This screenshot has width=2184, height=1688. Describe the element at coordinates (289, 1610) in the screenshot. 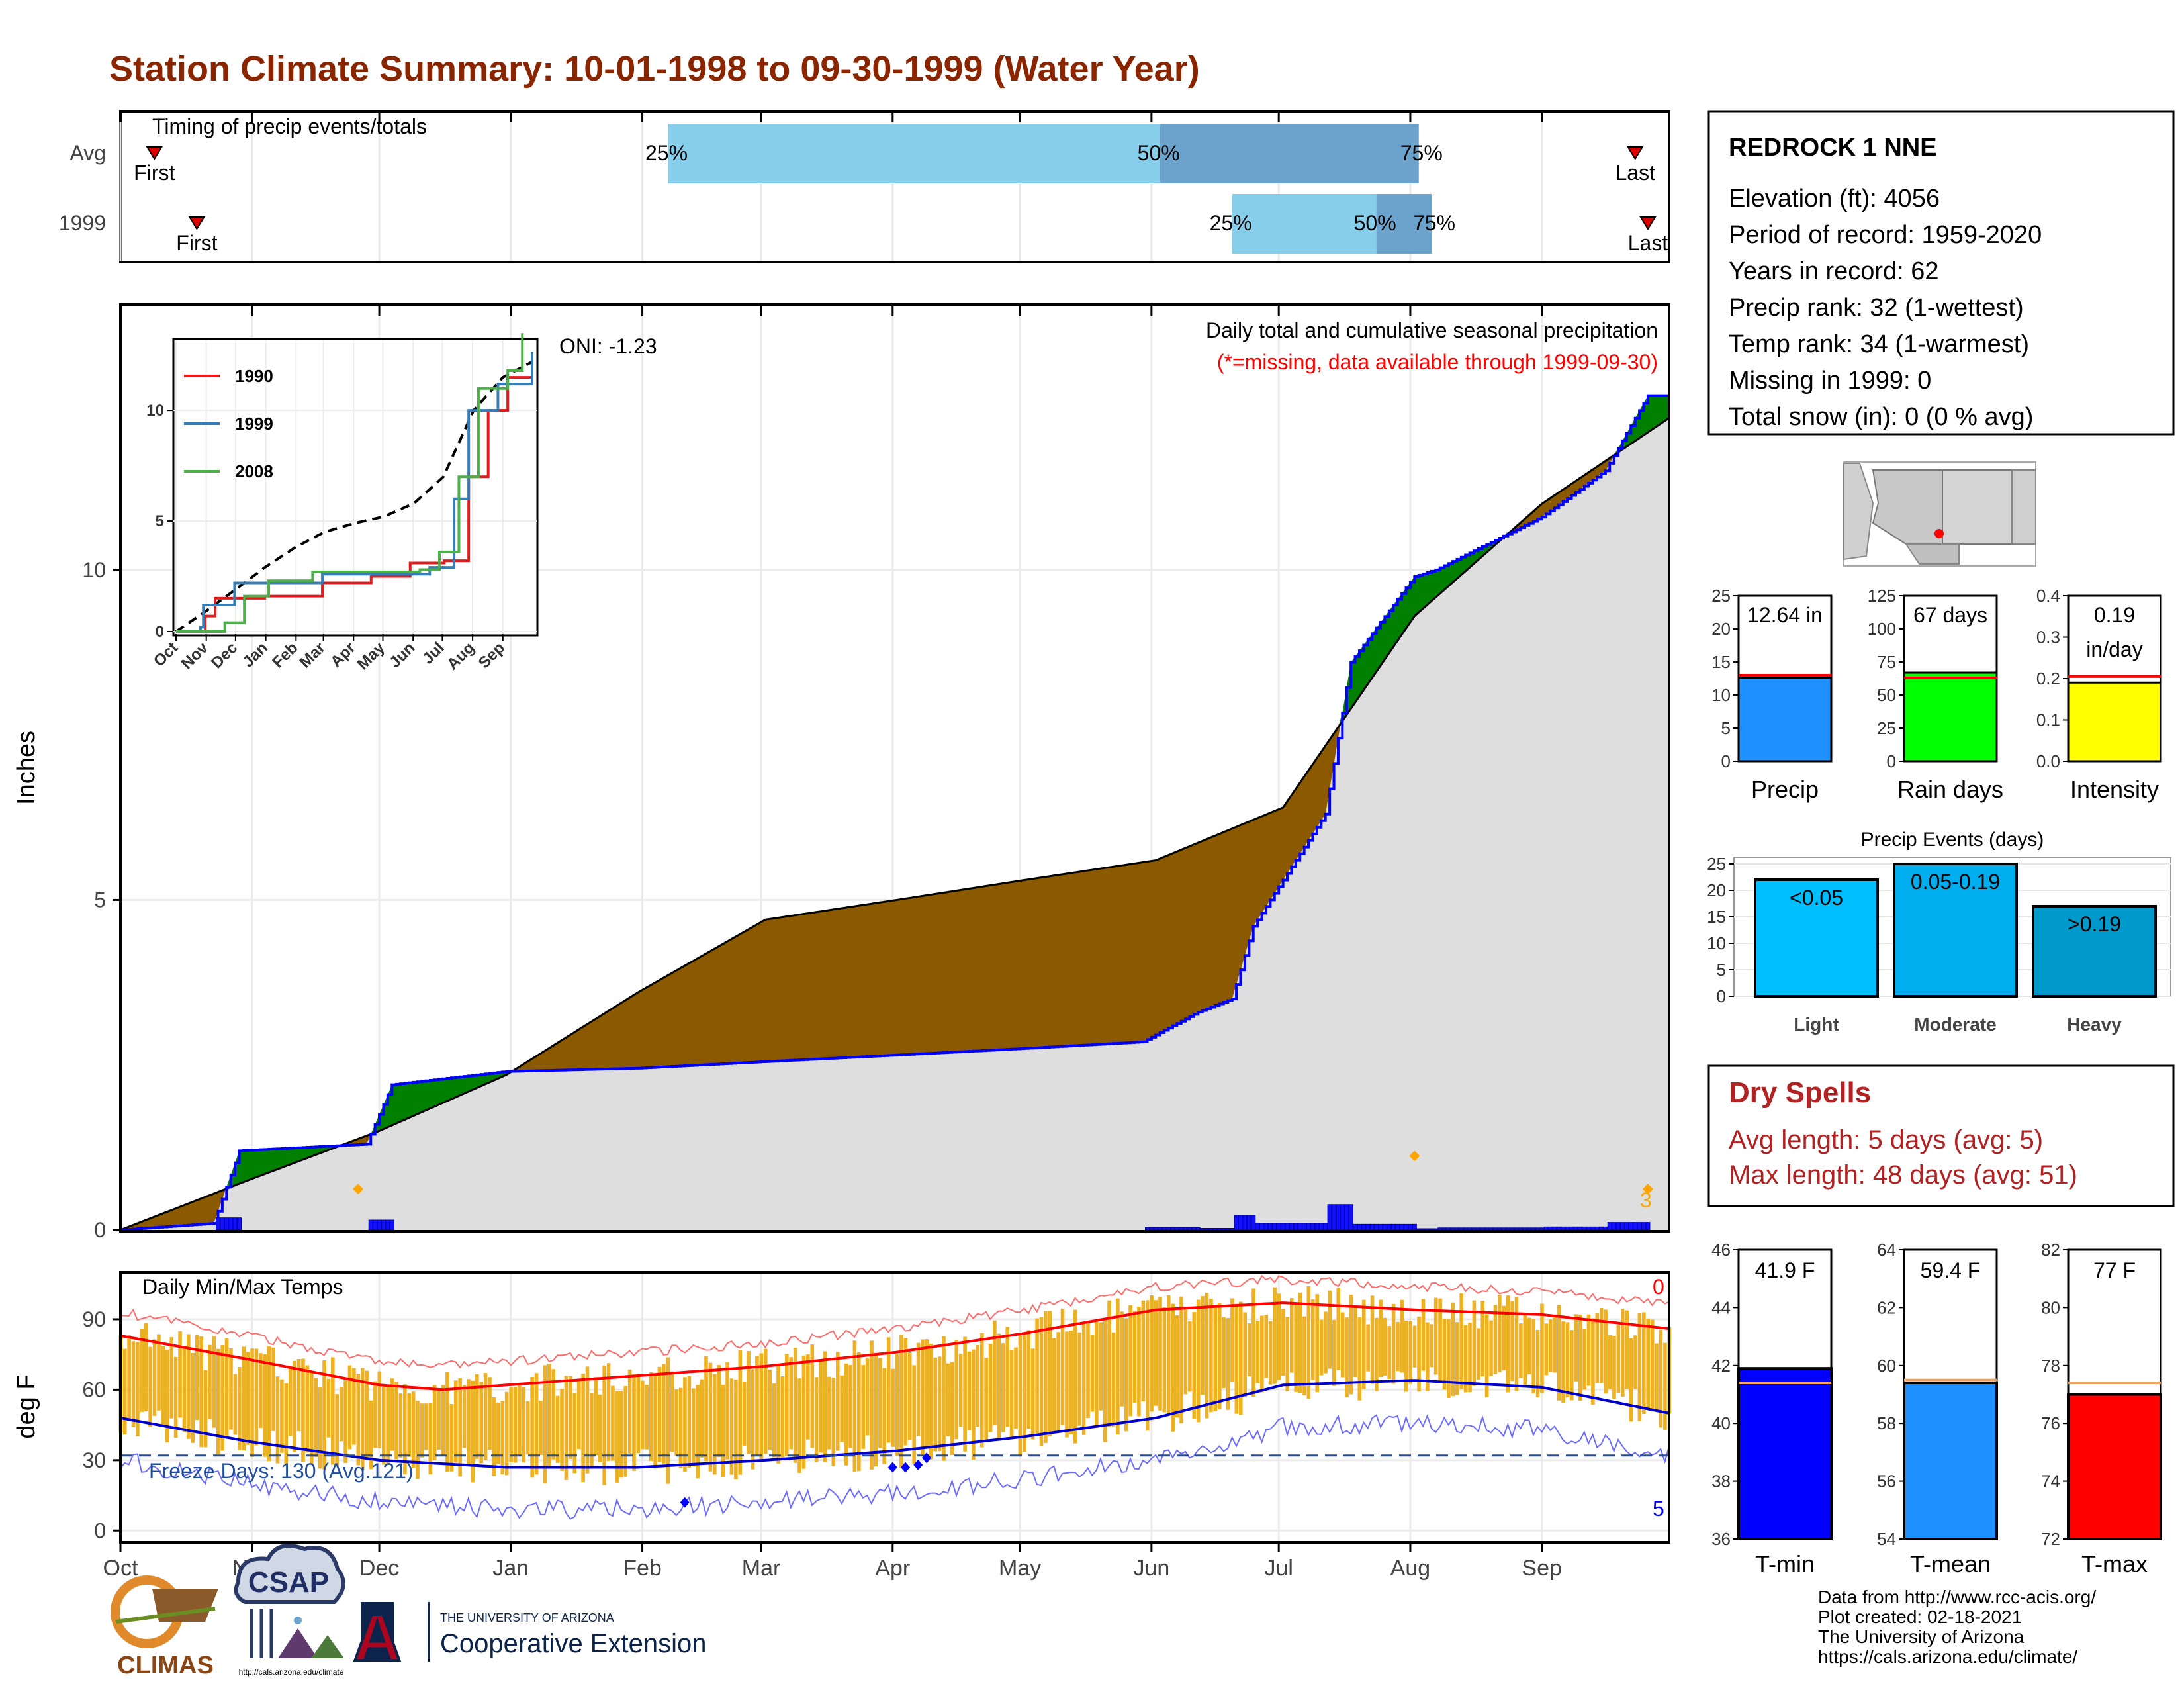

I see `csap-logo: CSAP http://cals.arizona.edu/climate` at that location.